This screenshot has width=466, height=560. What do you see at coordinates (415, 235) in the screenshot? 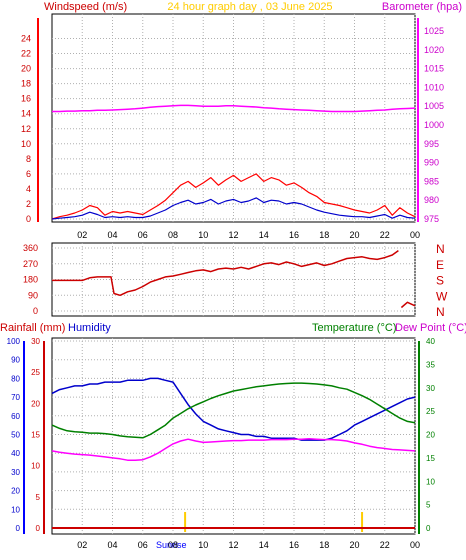
I see `wind-xtick-00: 00` at bounding box center [415, 235].